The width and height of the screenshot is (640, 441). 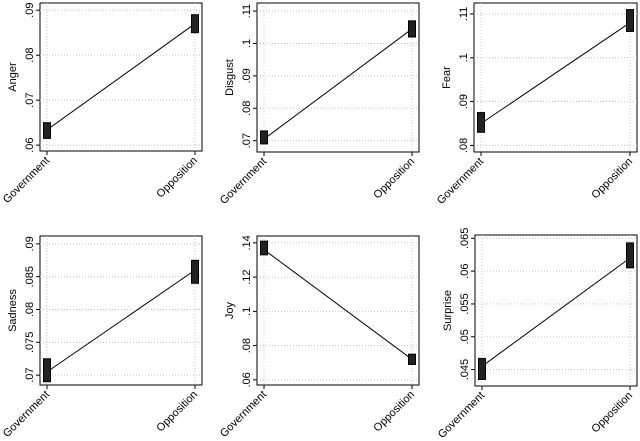 I want to click on y-tick-label: .055, so click(x=465, y=303).